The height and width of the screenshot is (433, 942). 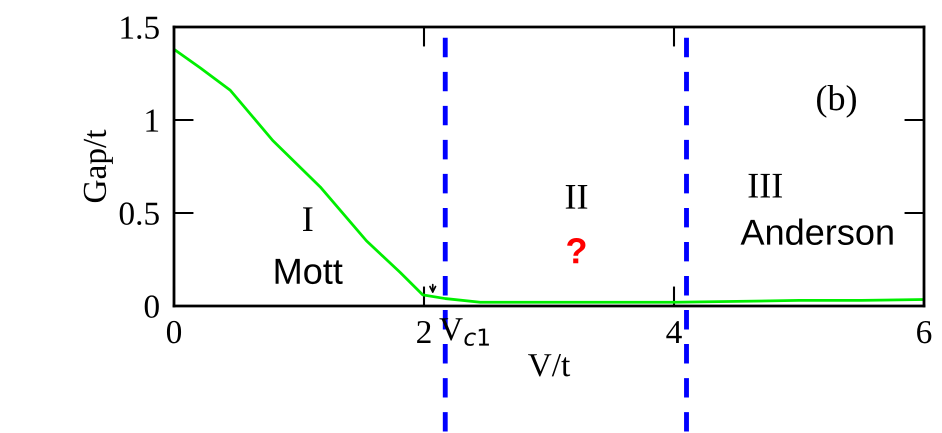 What do you see at coordinates (152, 121) in the screenshot?
I see `y-tick-label: 1` at bounding box center [152, 121].